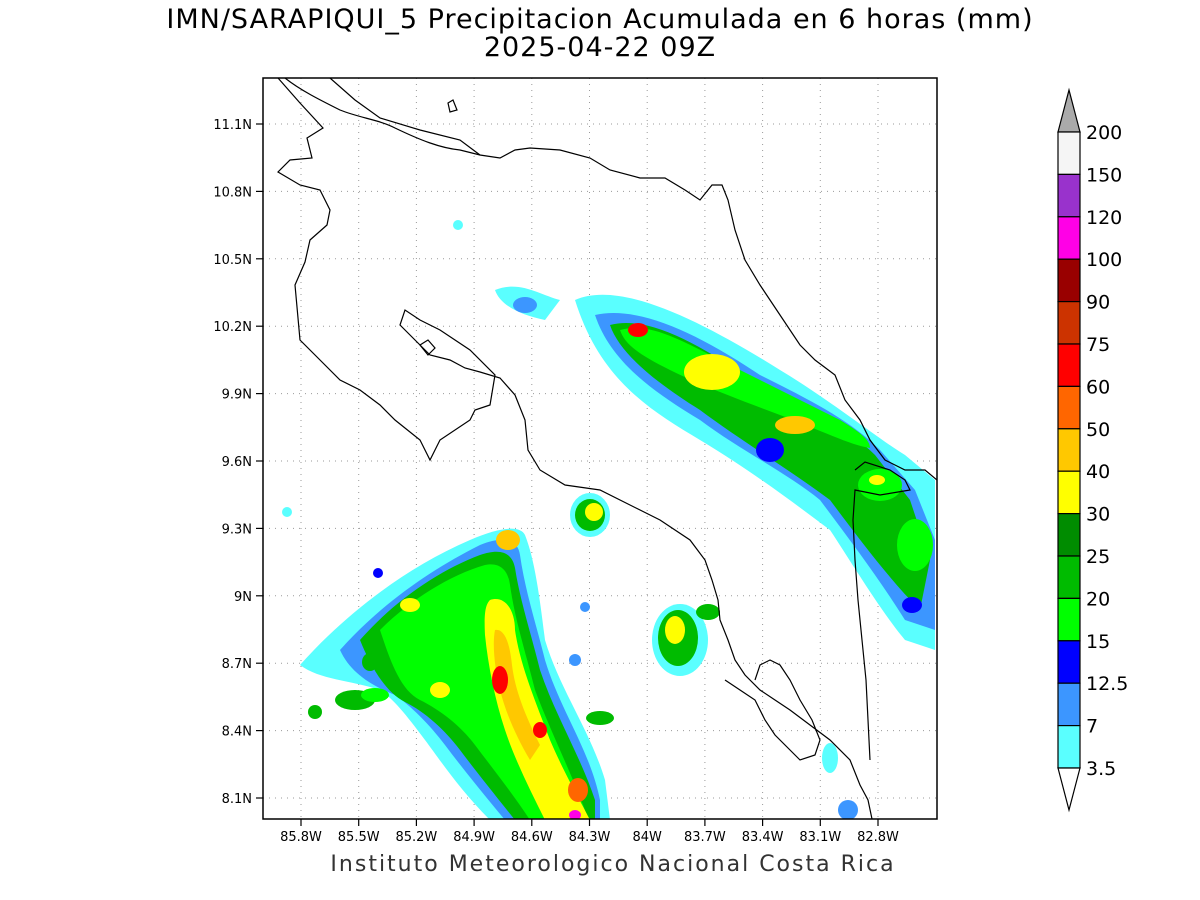 The image size is (1200, 900). What do you see at coordinates (1098, 430) in the screenshot?
I see `colorbar-label: 50` at bounding box center [1098, 430].